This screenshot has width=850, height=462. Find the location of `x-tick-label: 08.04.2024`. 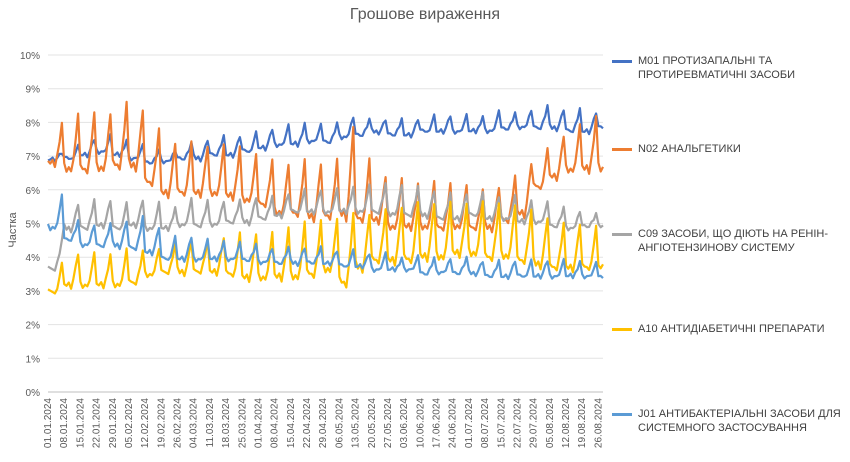

x-tick-label: 08.04.2024 is located at coordinates (275, 423).